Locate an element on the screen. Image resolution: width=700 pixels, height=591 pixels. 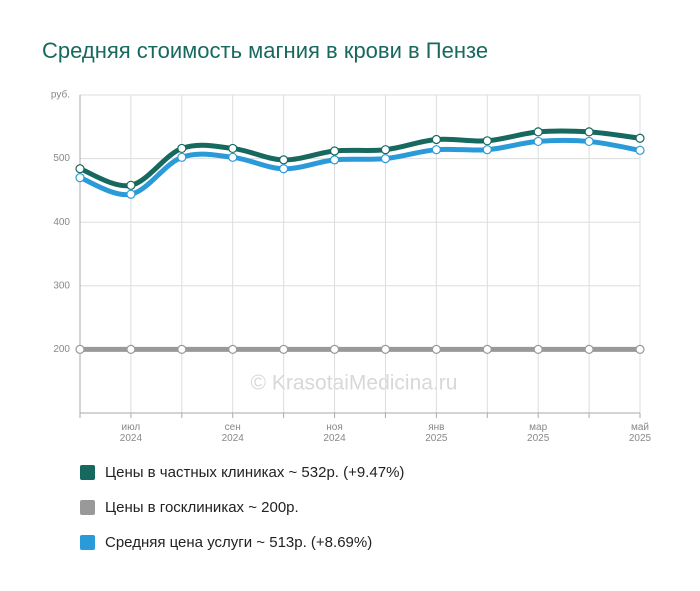
x-tick-label: ноя 2024 is located at coordinates (334, 433).